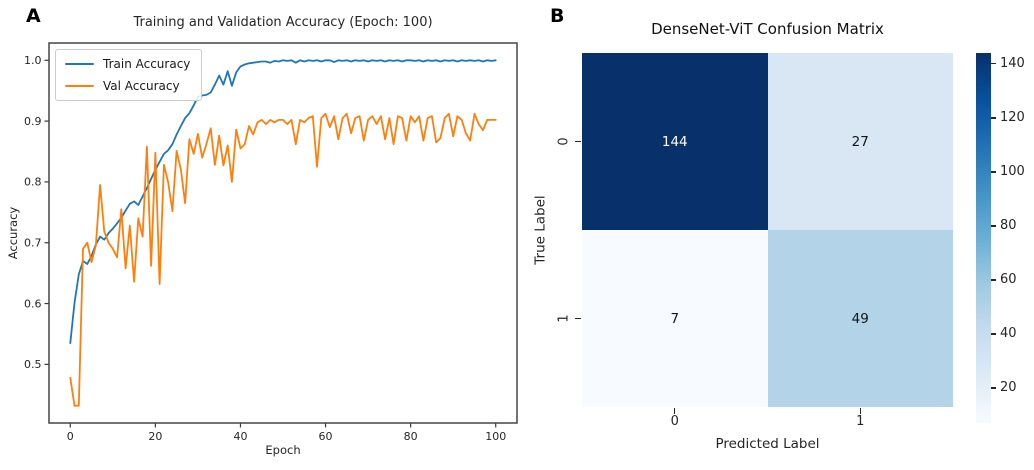  I want to click on colorbar-tick-label: 20, so click(1008, 387).